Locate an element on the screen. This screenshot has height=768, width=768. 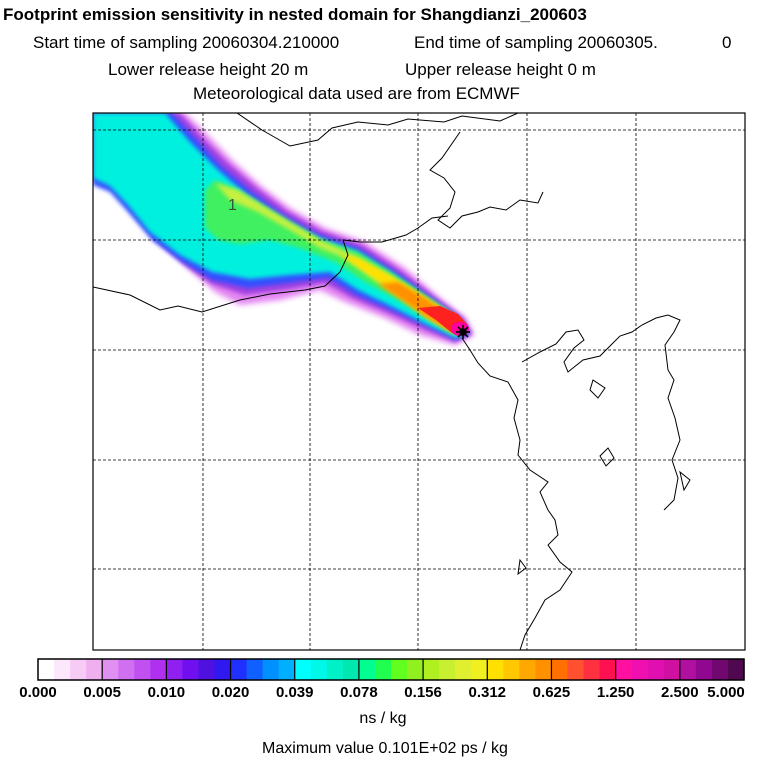
colorbar-tick-label: 0.000 is located at coordinates (38, 692).